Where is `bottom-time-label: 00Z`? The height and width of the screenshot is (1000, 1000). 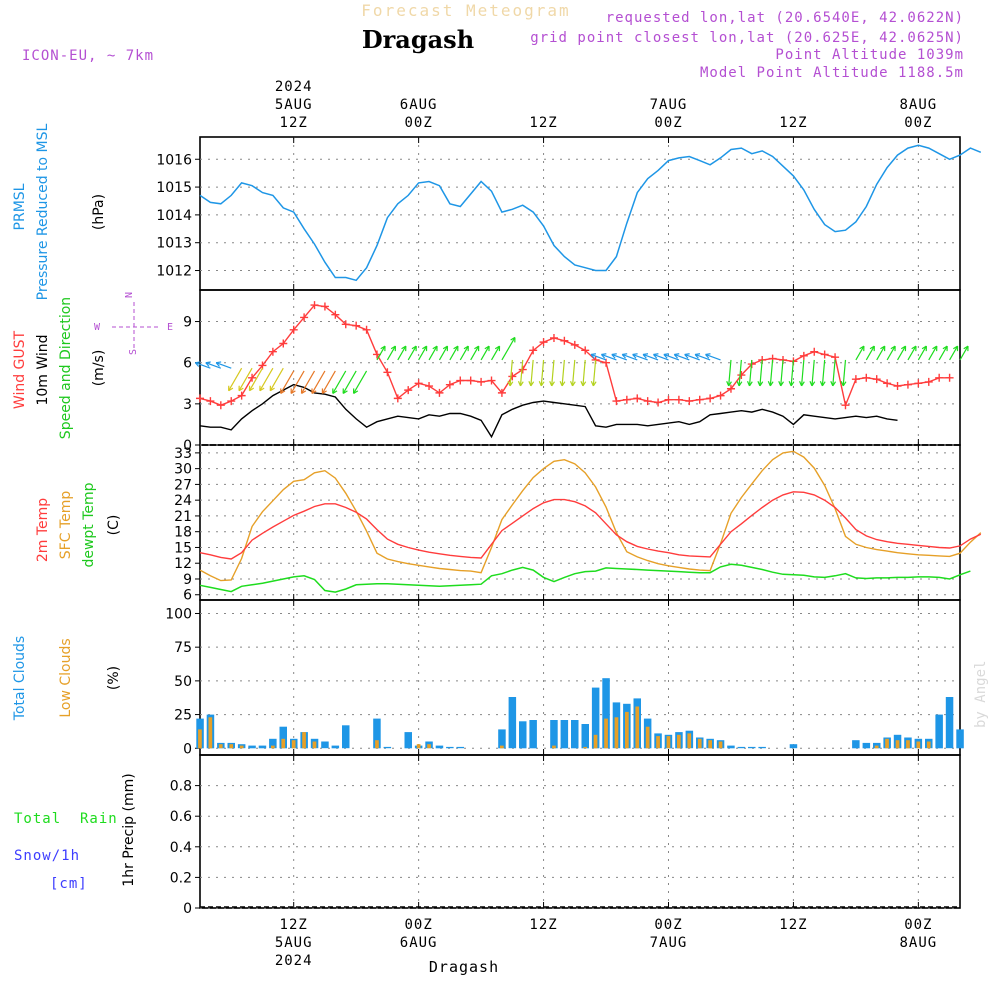 bottom-time-label: 00Z is located at coordinates (668, 925).